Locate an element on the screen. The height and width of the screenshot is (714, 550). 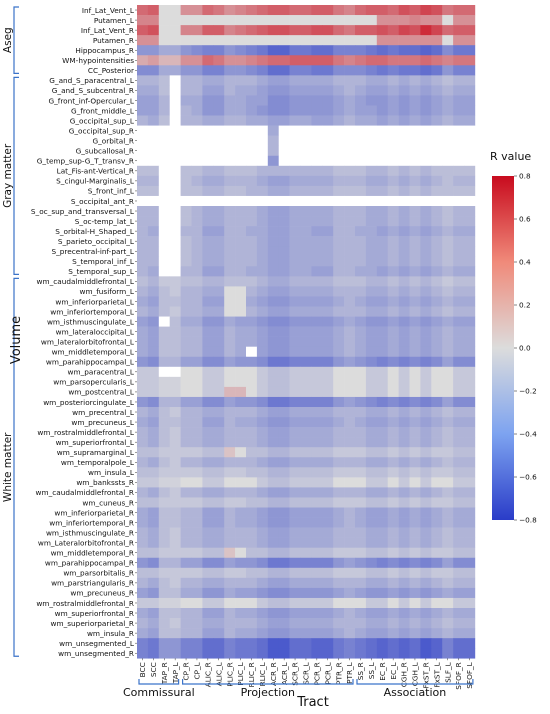
row-label: Hippocampus_R is located at coordinates (104, 50).